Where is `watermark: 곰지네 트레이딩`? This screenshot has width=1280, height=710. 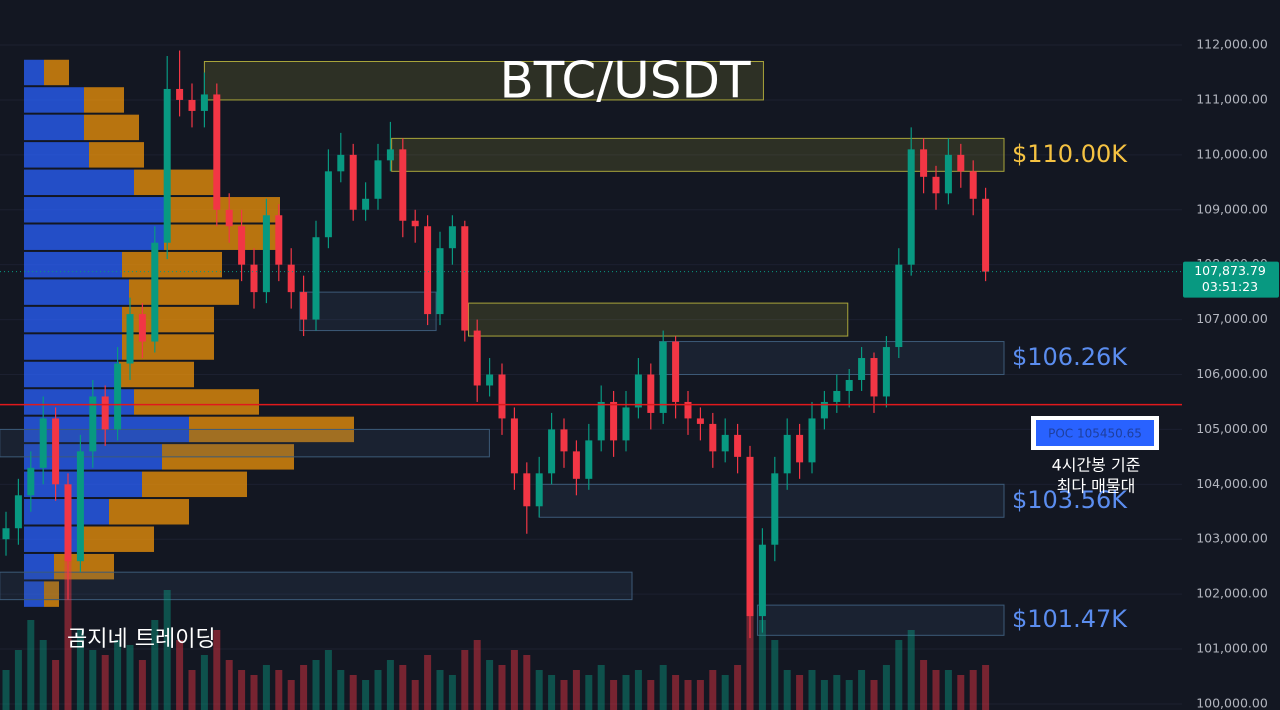 watermark: 곰지네 트레이딩 is located at coordinates (141, 639).